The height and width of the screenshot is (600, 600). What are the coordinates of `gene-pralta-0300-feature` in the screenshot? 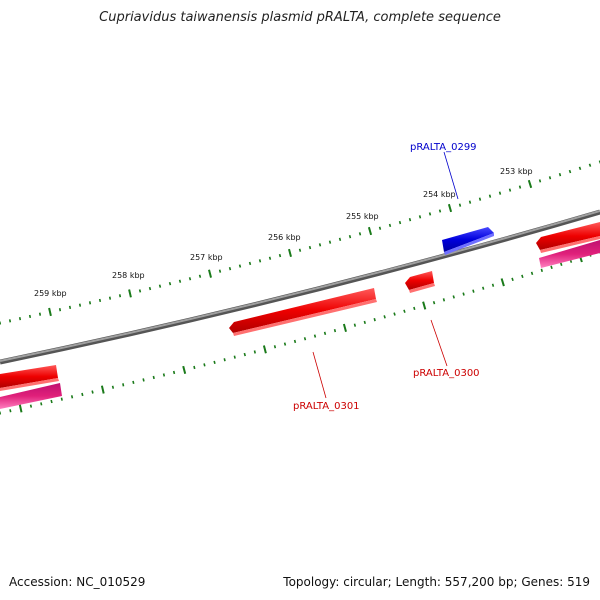 It's located at (420, 282).